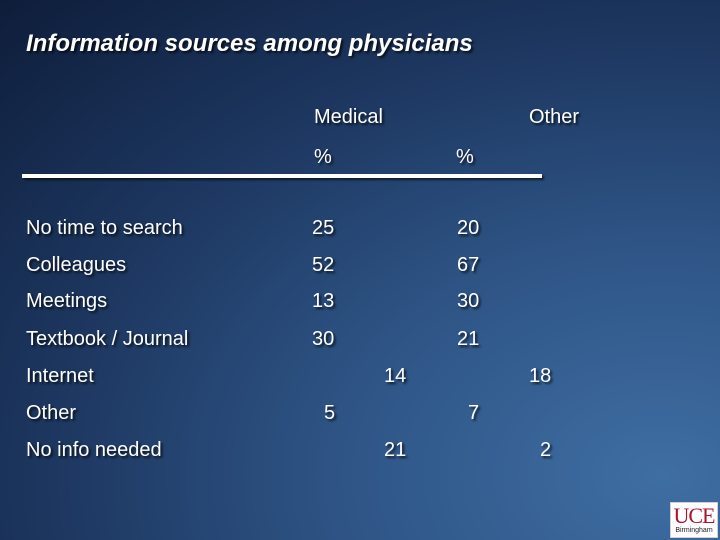  Describe the element at coordinates (348, 117) in the screenshot. I see `column-header-medical: Medical` at that location.